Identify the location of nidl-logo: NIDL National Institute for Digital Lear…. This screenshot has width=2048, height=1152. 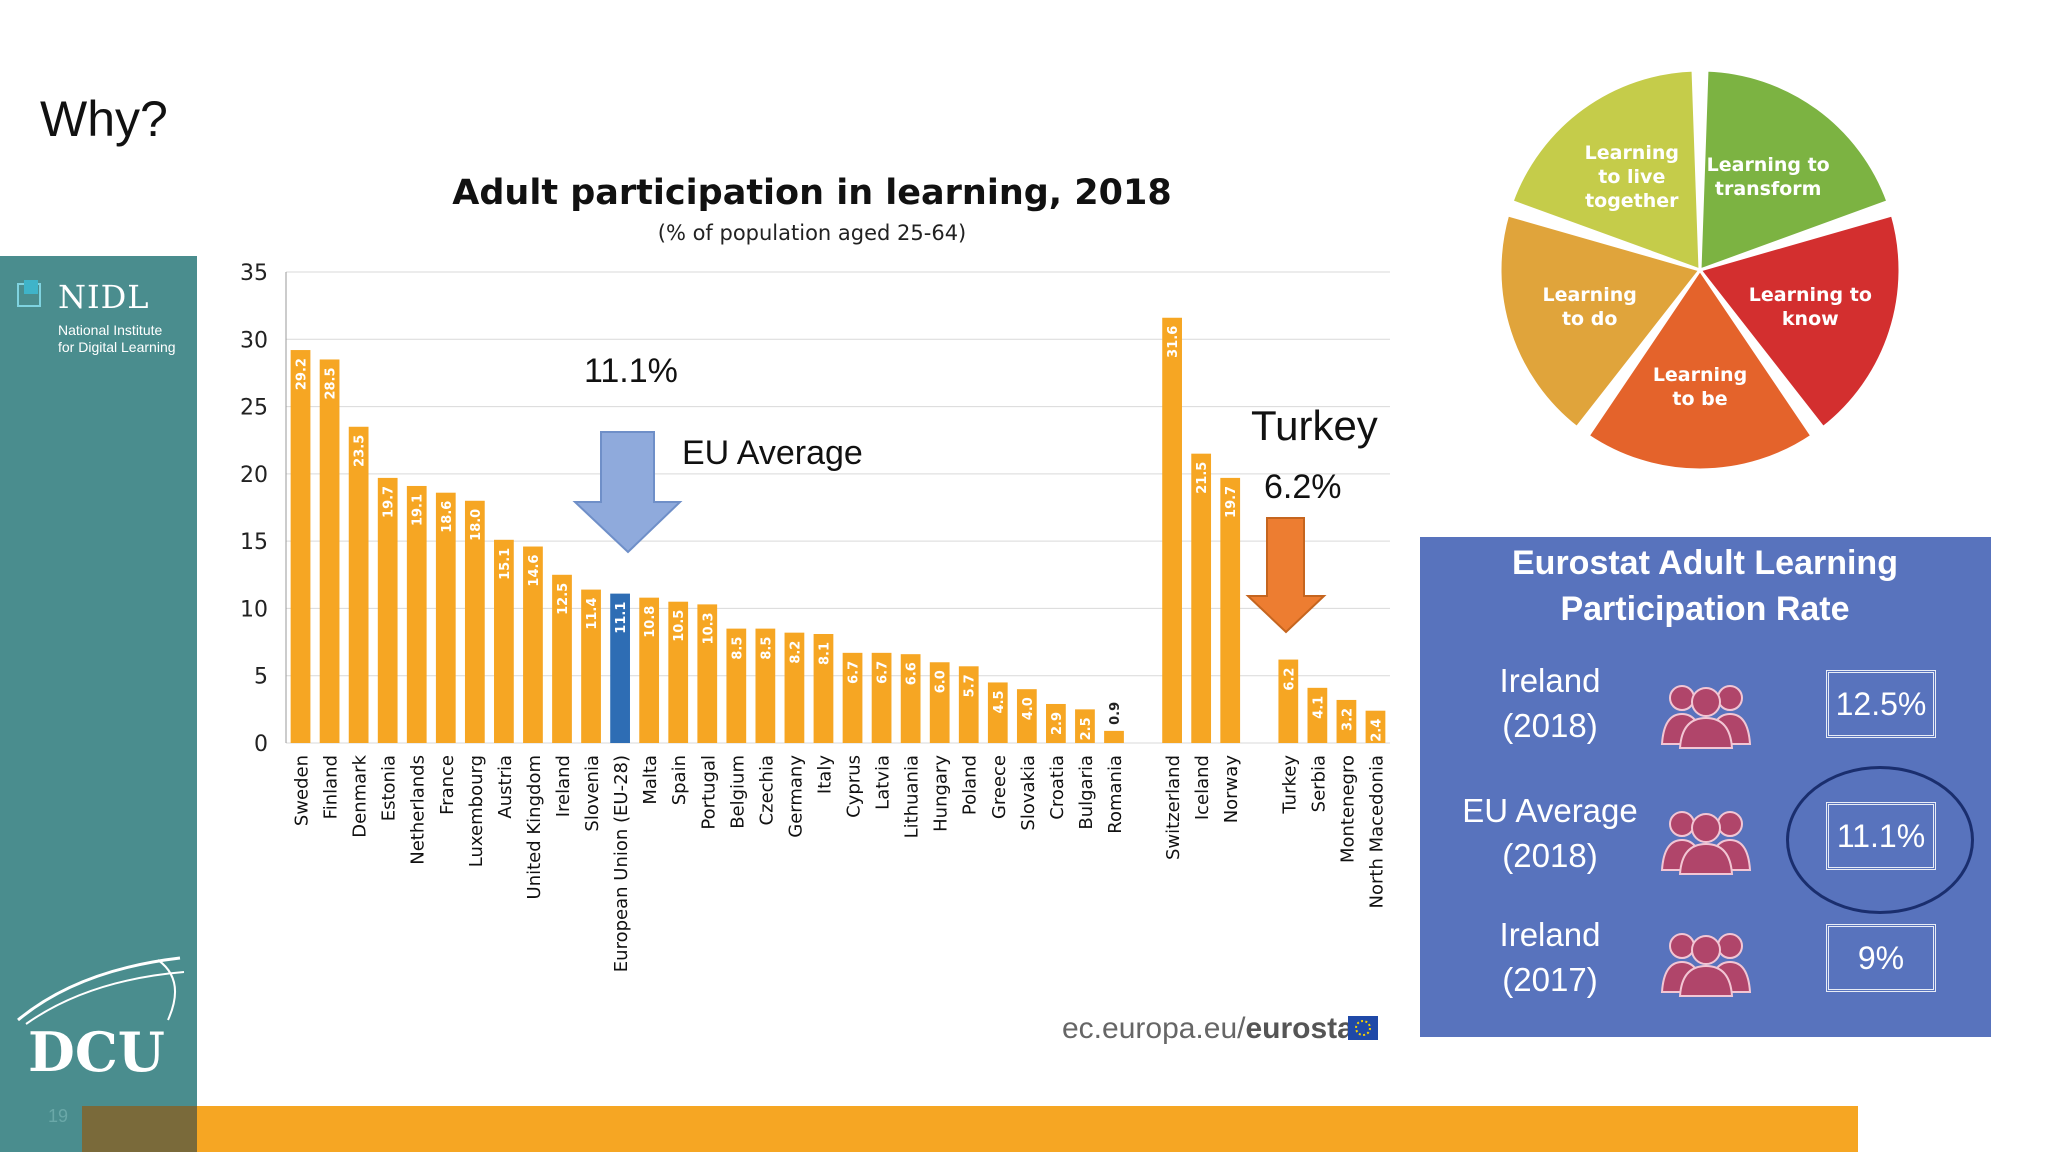
(103, 315).